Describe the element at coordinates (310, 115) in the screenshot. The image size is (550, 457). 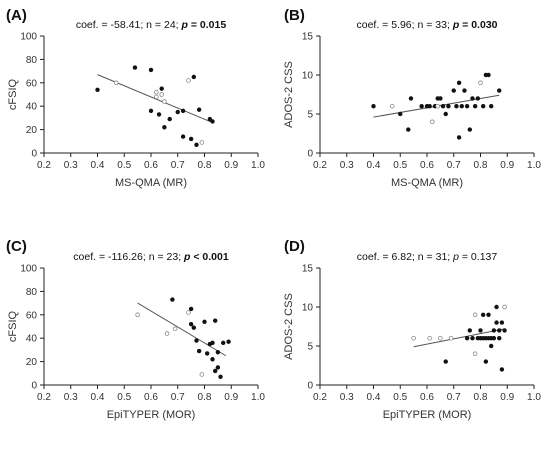
I see `y-tick-label: 5` at that location.